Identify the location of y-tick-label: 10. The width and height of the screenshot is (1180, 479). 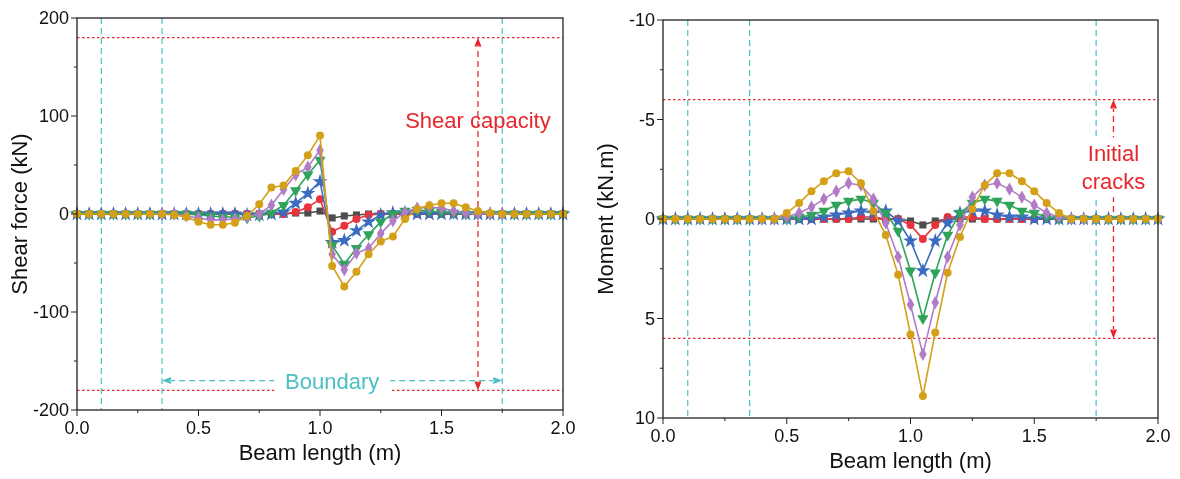
(644, 418).